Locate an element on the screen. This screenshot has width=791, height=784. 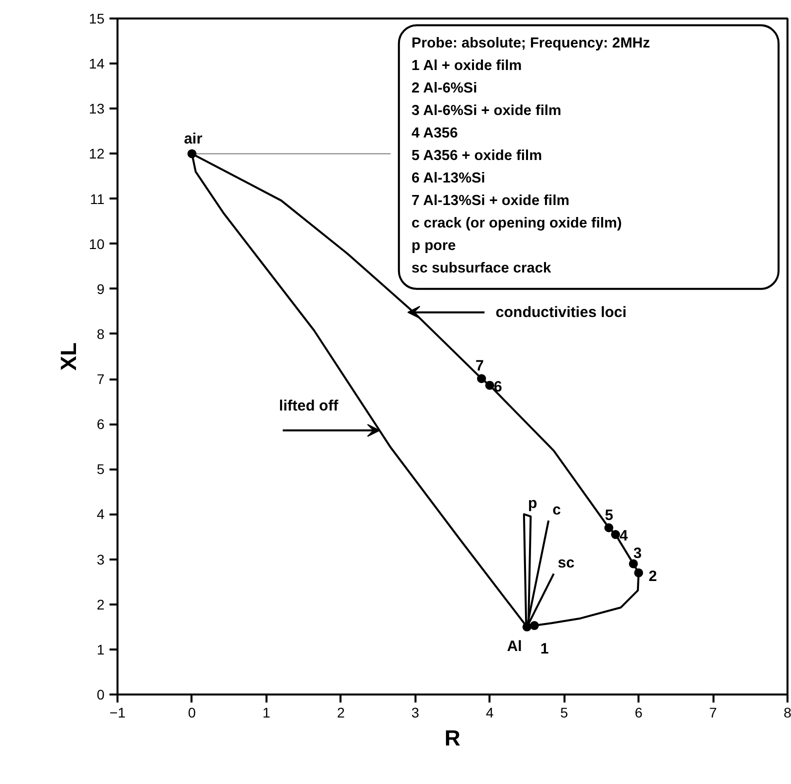
annotation: 5 A356 + oxide film is located at coordinates (477, 156).